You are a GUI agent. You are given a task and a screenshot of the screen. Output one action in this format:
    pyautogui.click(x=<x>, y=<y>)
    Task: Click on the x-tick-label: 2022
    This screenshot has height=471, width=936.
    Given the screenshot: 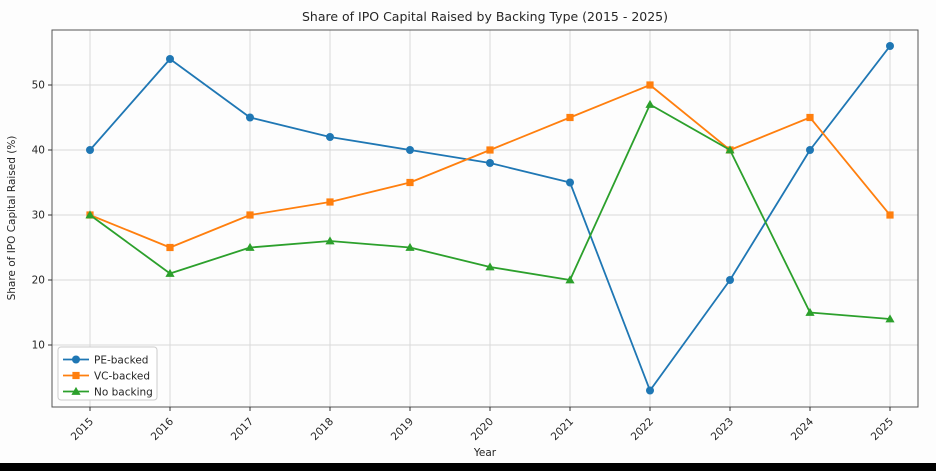 What is the action you would take?
    pyautogui.click(x=642, y=429)
    